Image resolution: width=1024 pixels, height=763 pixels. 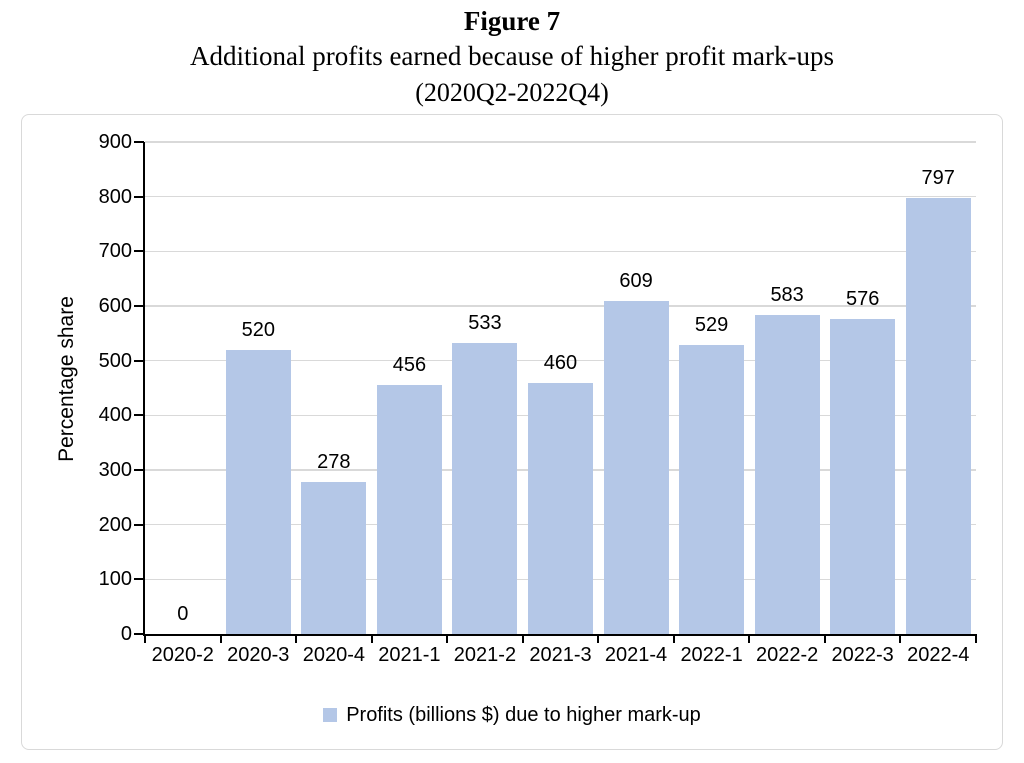 I want to click on bar-value-label: 533, so click(x=485, y=322).